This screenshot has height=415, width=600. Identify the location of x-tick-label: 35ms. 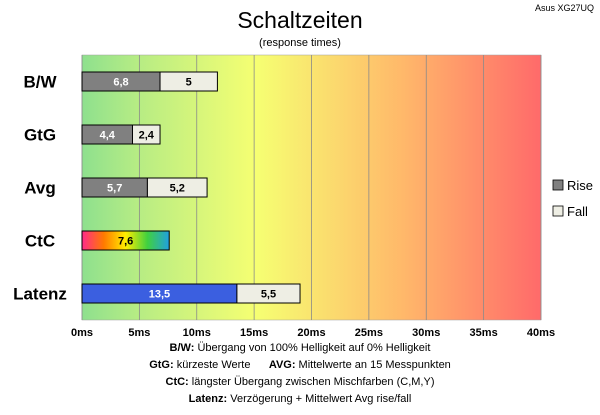
(484, 333).